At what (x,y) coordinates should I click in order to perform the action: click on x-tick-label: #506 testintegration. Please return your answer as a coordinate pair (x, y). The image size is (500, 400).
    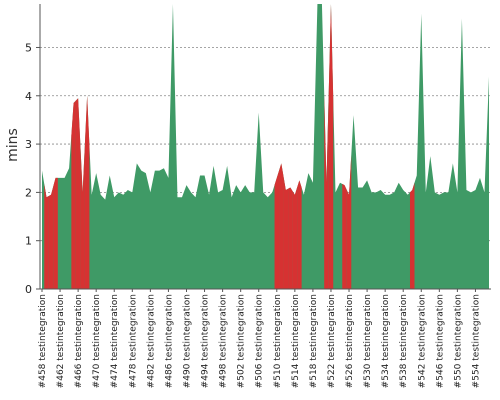
    Looking at the image, I should click on (260, 341).